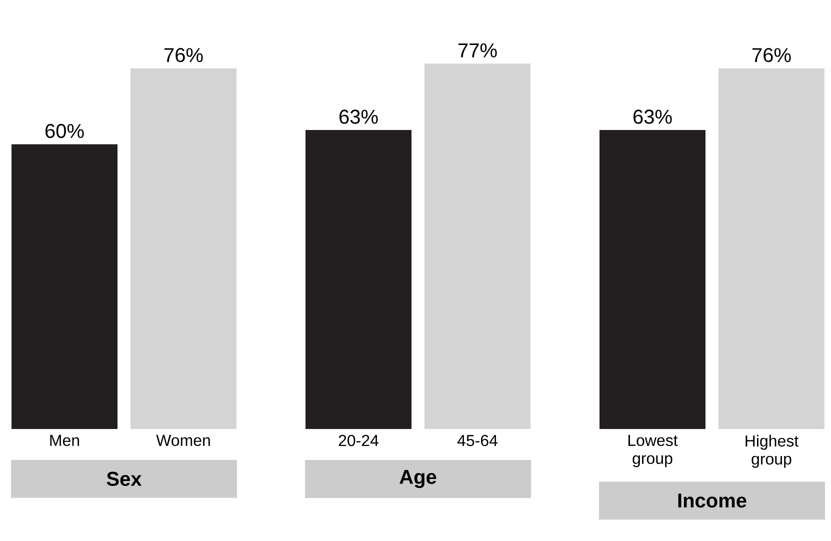 The height and width of the screenshot is (541, 831). What do you see at coordinates (183, 440) in the screenshot?
I see `x-tick-label: Women` at bounding box center [183, 440].